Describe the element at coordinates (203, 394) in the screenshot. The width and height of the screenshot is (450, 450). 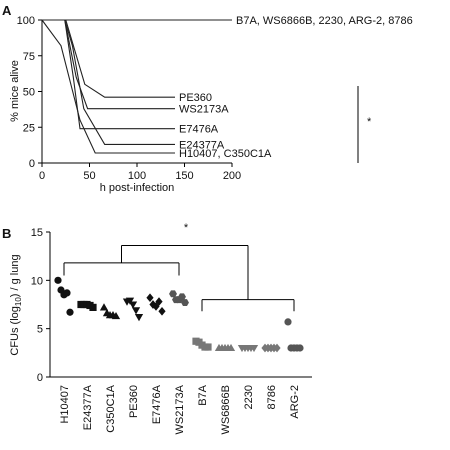
I see `category-label: B7A` at that location.